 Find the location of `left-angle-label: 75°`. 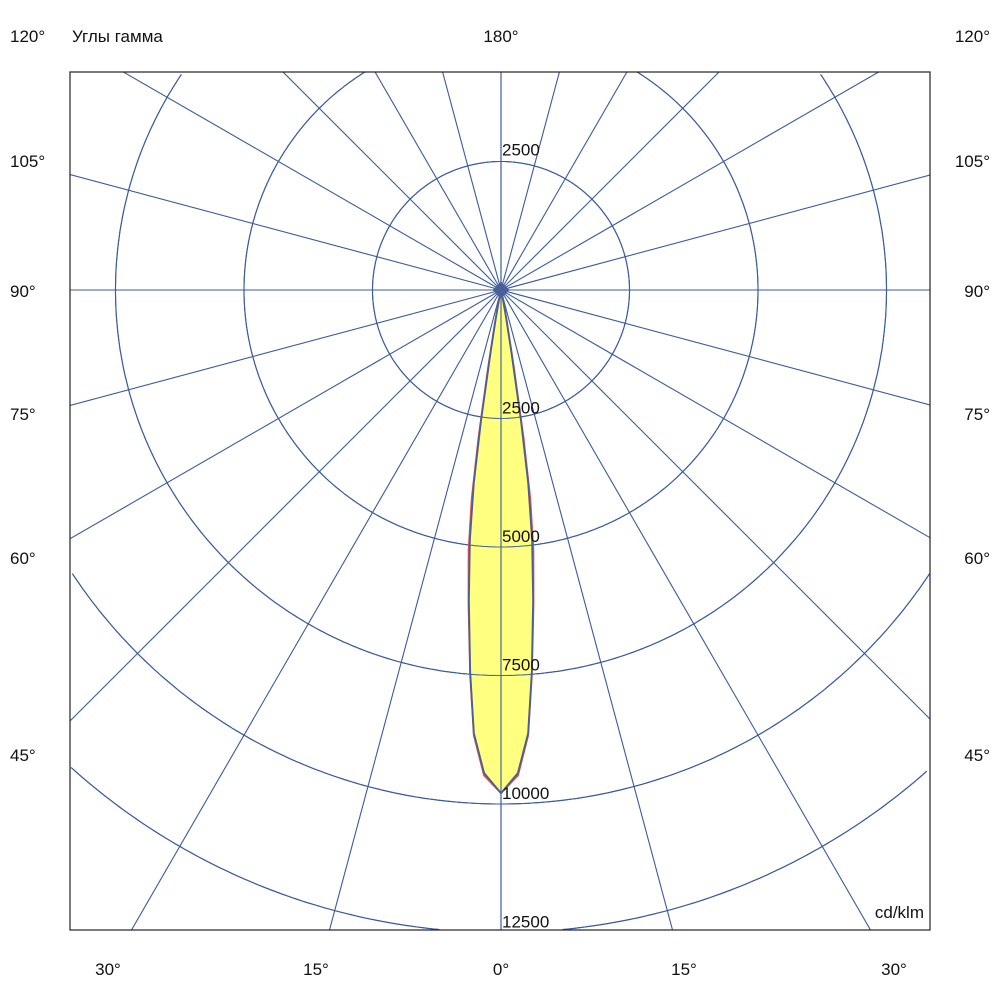

left-angle-label: 75° is located at coordinates (23, 414).